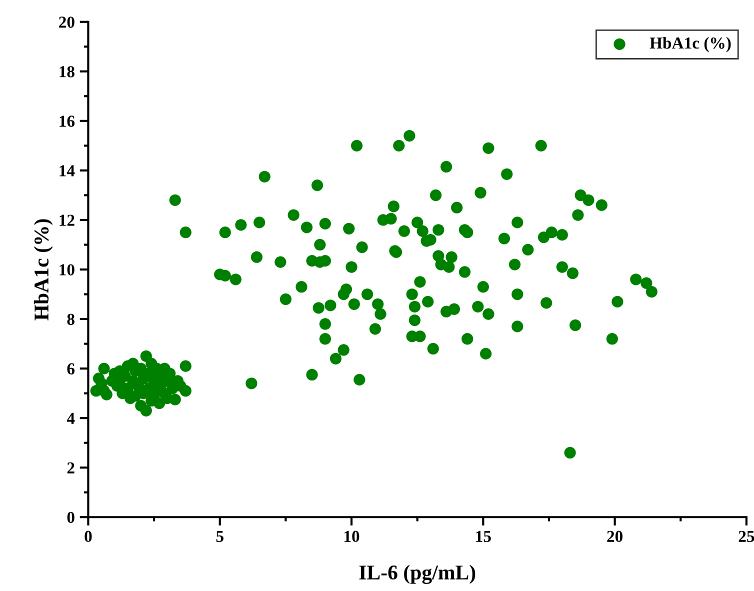  I want to click on y-tick-label: 10, so click(67, 270).